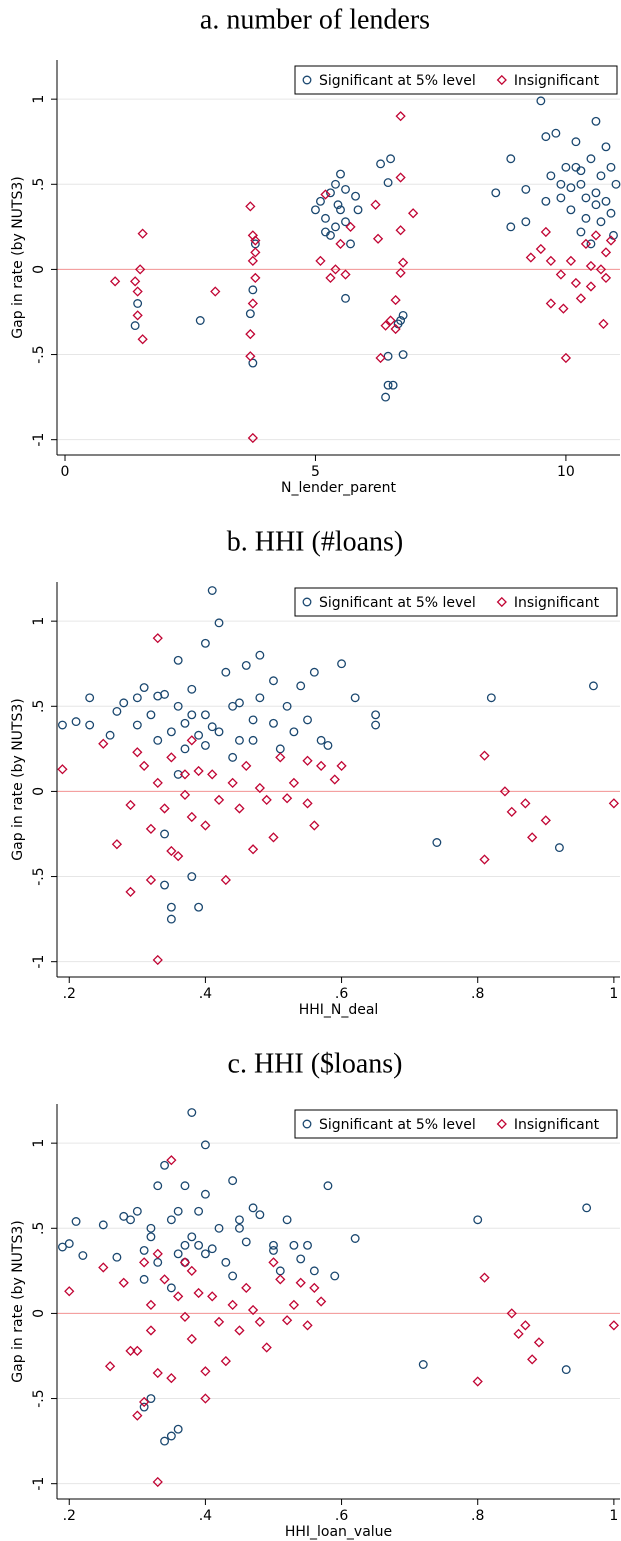  What do you see at coordinates (39, 706) in the screenshot?
I see `y-tick-label: .5` at bounding box center [39, 706].